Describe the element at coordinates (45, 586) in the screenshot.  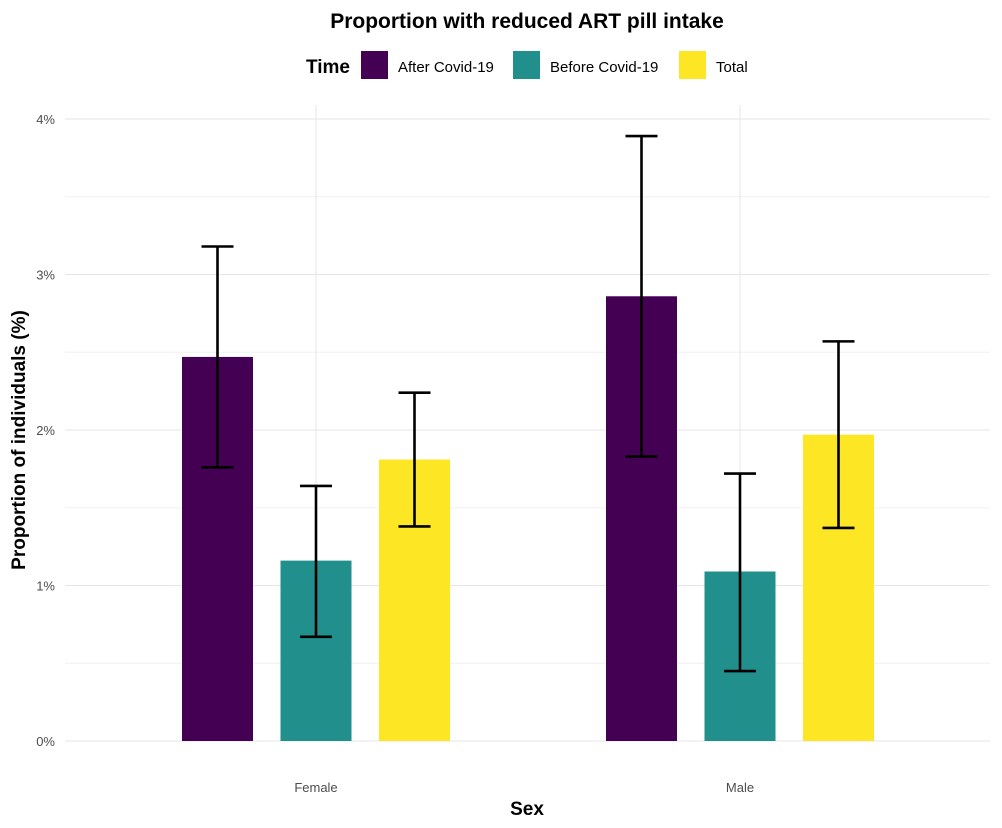
I see `y-tick-label: 1%` at that location.